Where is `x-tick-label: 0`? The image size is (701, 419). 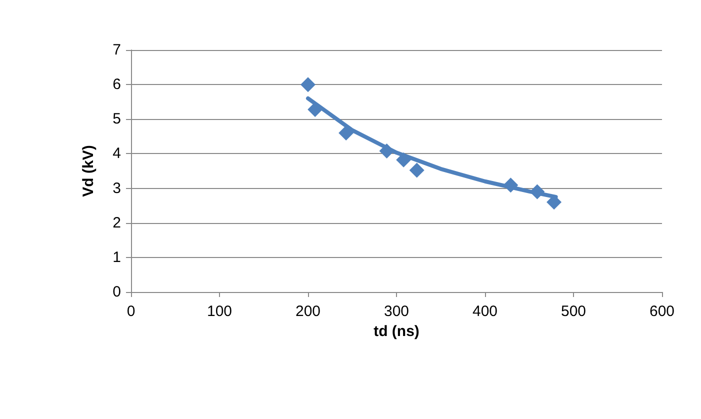 x-tick-label: 0 is located at coordinates (131, 311).